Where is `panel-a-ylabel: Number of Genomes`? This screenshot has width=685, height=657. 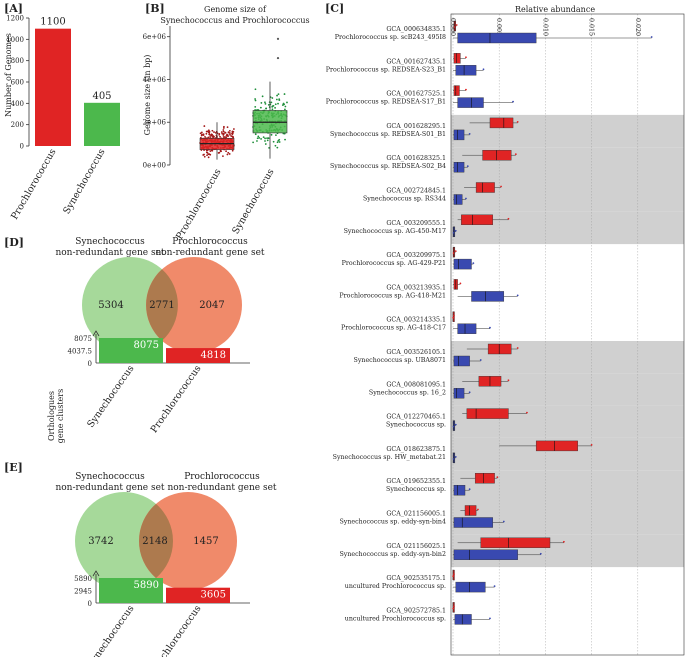 panel-a-ylabel: Number of Genomes is located at coordinates (8, 75).